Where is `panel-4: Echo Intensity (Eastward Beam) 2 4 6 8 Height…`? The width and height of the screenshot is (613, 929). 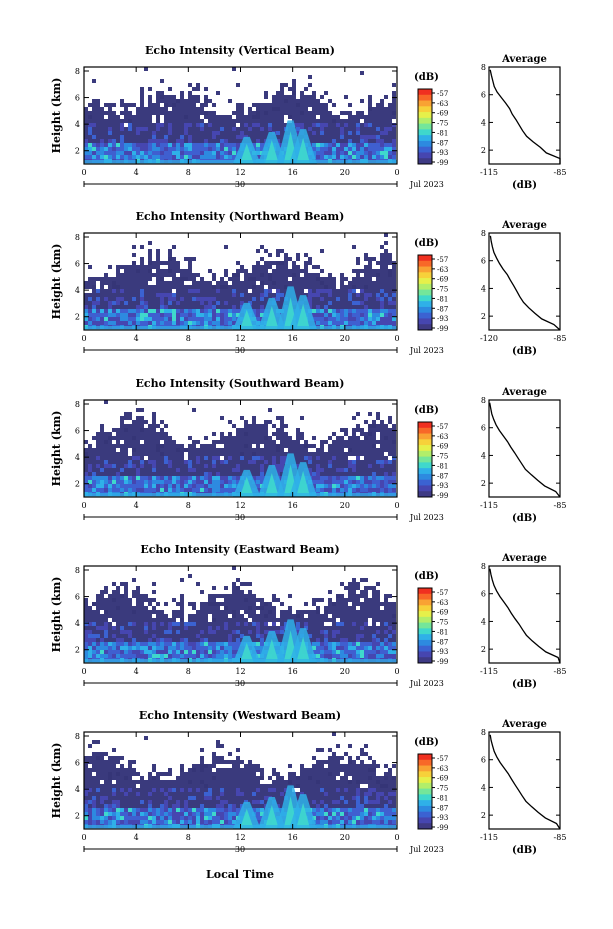
panel-4: Echo Intensity (Eastward Beam) 2 4 6 8 Height… is located at coordinates (308, 616).